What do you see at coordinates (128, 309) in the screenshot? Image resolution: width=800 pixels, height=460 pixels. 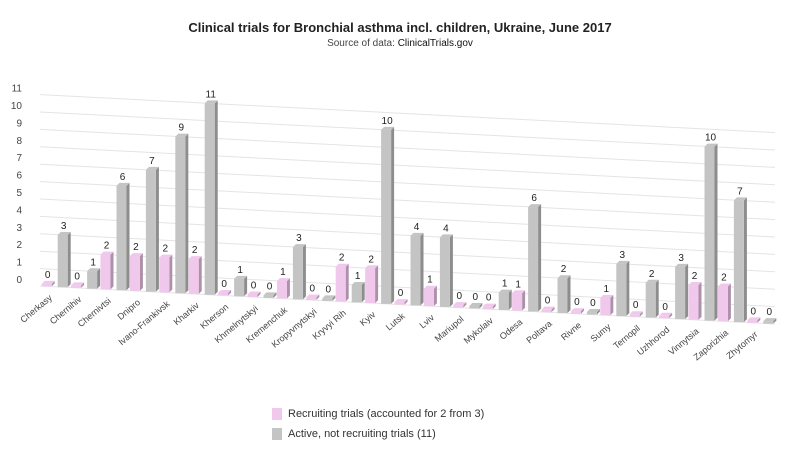 I see `x-tick-label: Dnipro` at bounding box center [128, 309].